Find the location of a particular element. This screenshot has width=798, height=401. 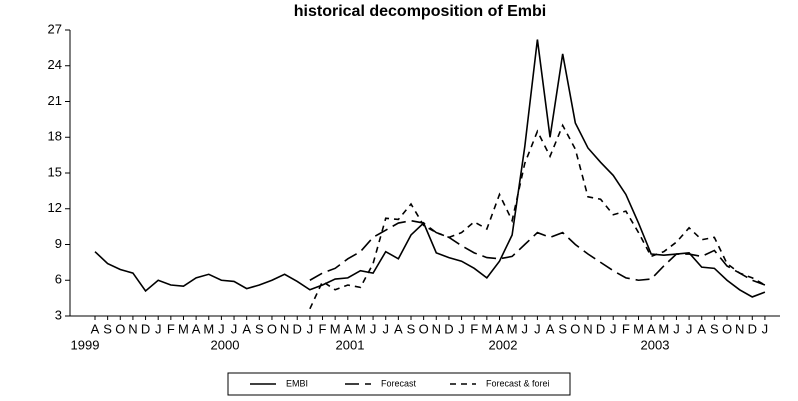

y-tick-label: 9 is located at coordinates (58, 243).